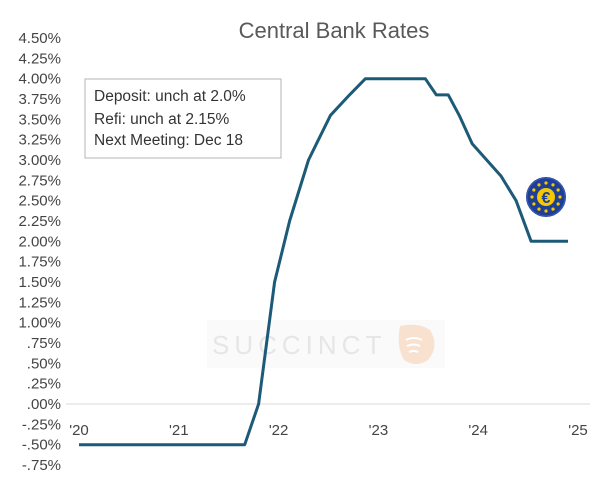 This screenshot has height=481, width=606. I want to click on y-tick-label: 4.00%, so click(39, 79).